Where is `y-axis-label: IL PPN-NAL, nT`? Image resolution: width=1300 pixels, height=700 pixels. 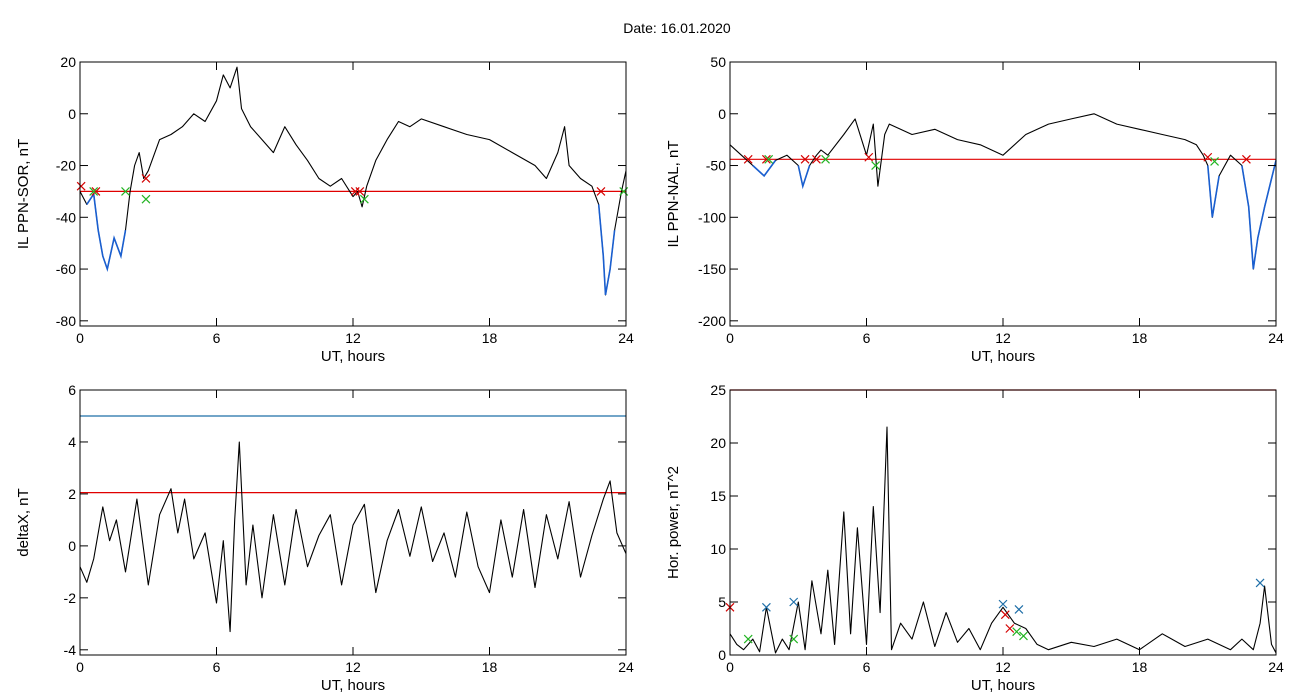
y-axis-label: IL PPN-NAL, nT is located at coordinates (673, 194).